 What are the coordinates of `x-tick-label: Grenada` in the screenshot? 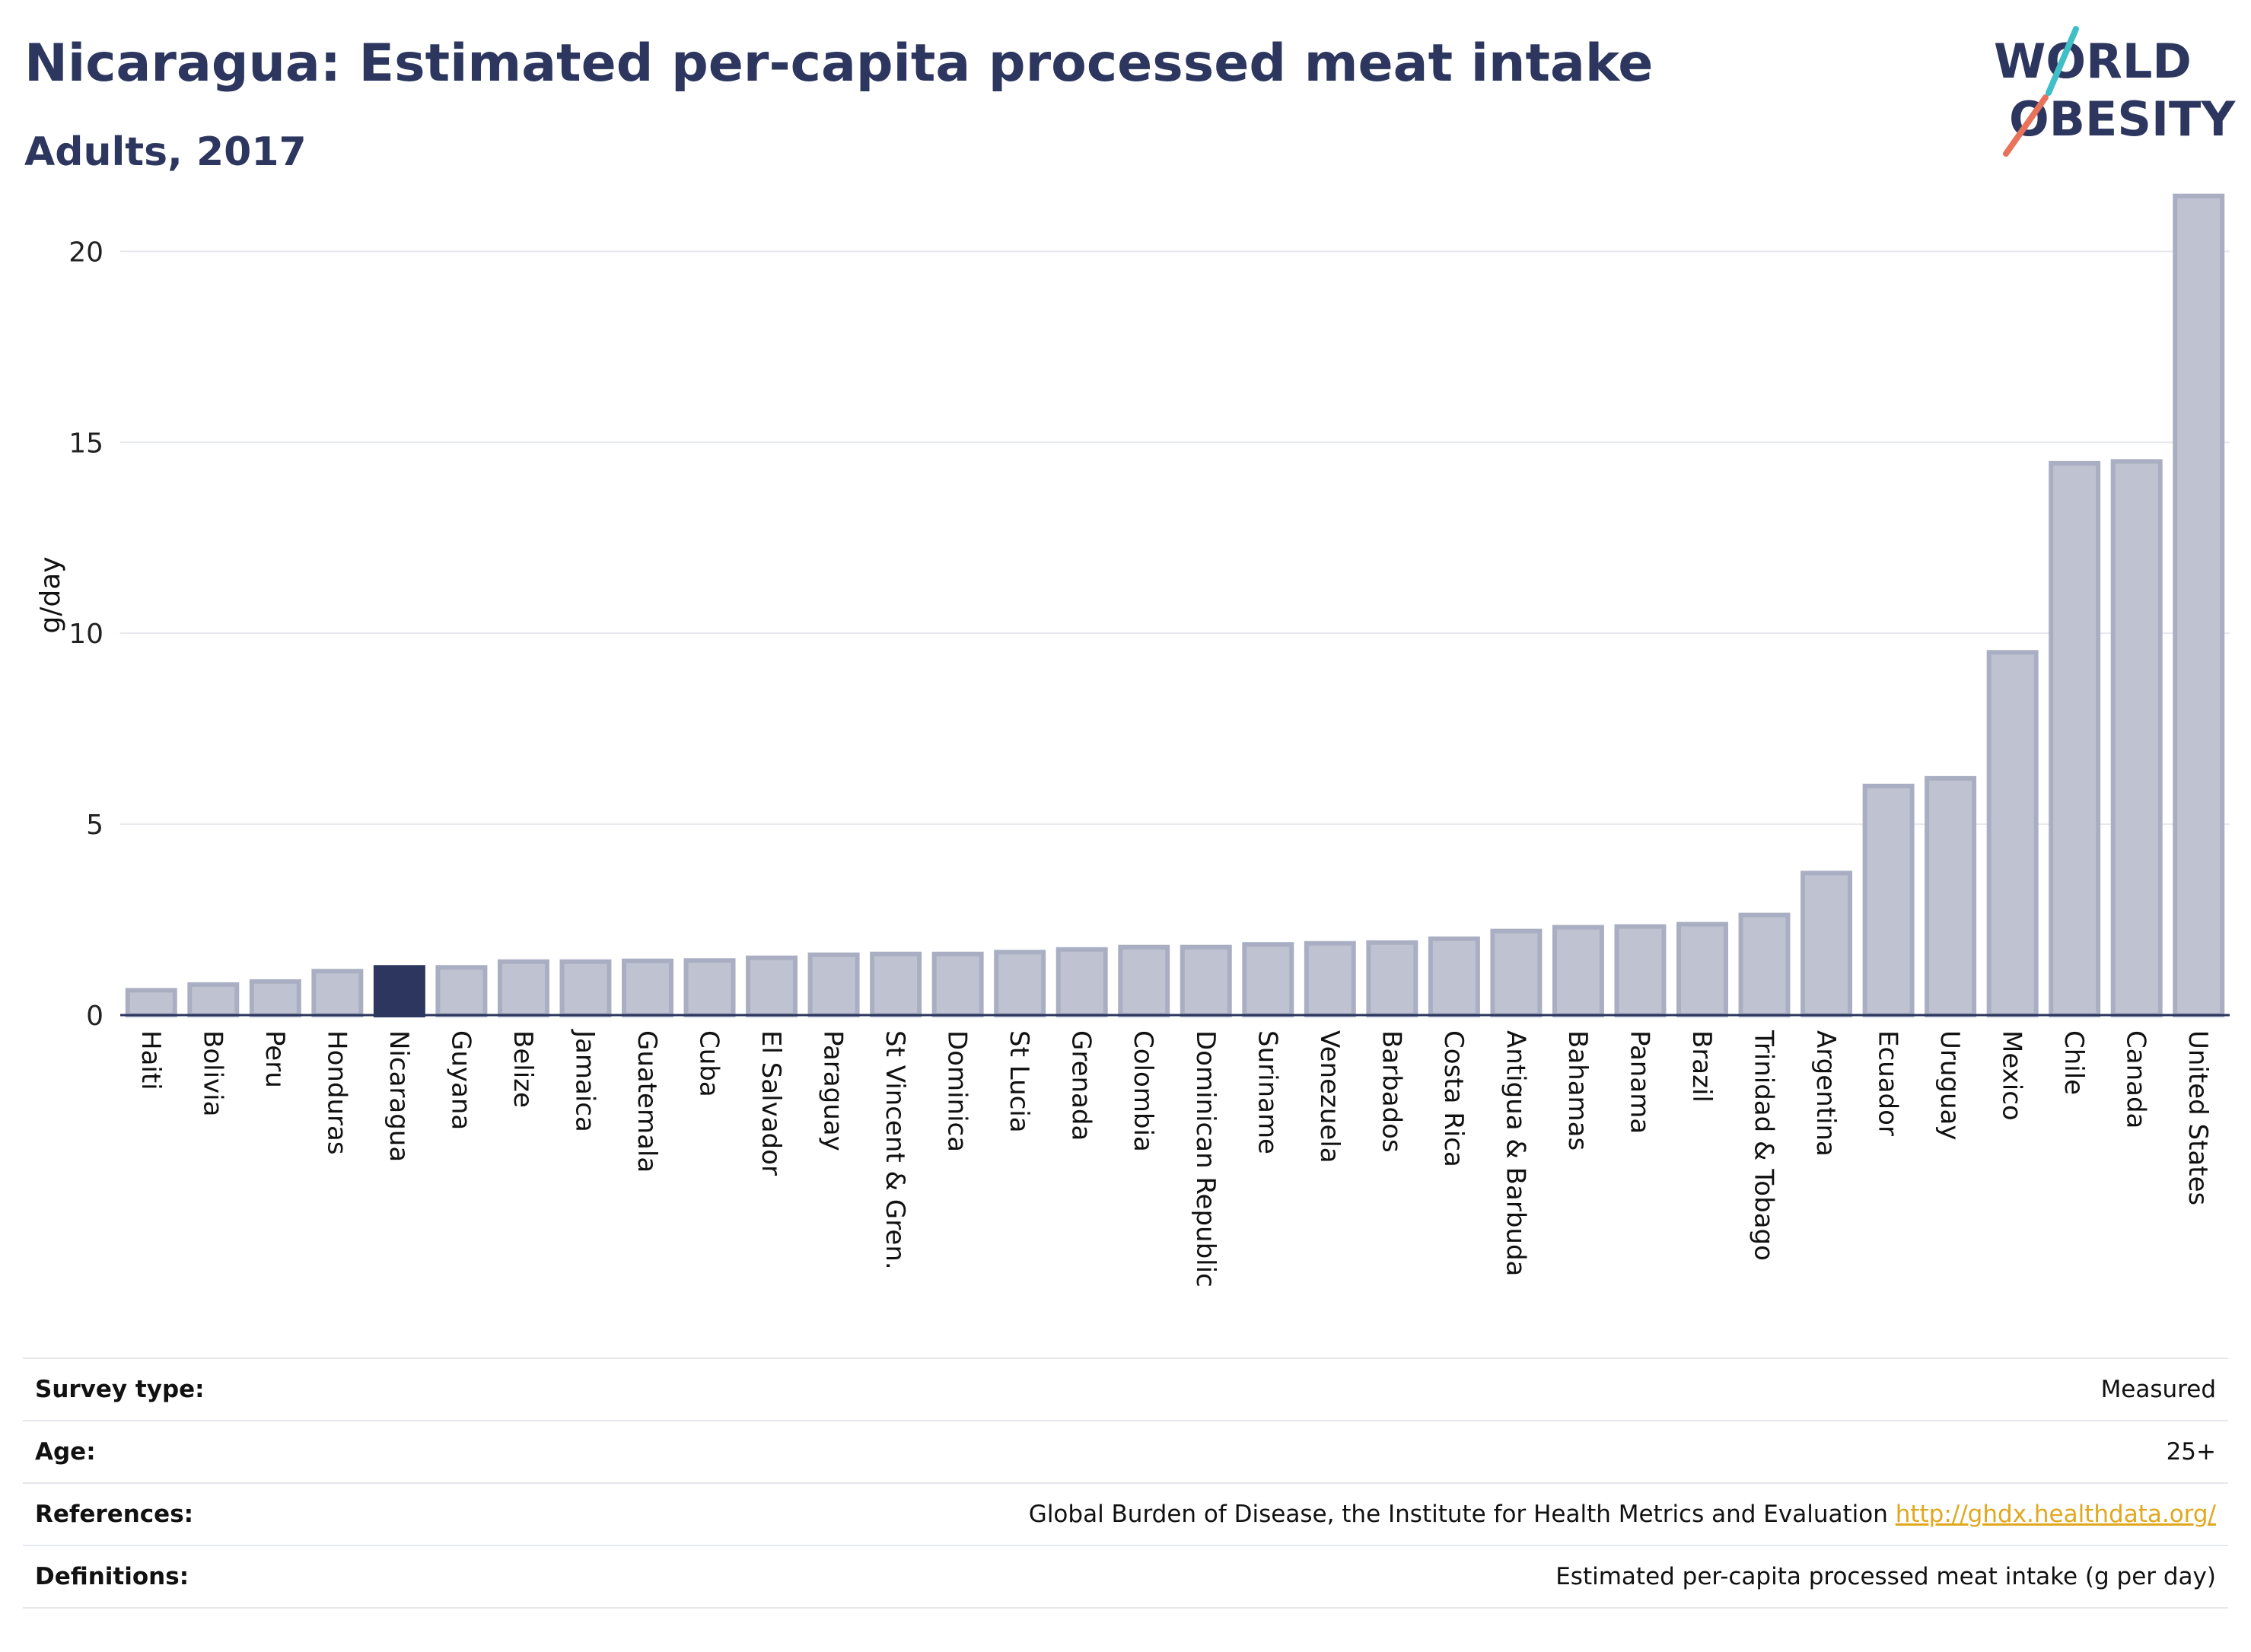 It's located at (1081, 1085).